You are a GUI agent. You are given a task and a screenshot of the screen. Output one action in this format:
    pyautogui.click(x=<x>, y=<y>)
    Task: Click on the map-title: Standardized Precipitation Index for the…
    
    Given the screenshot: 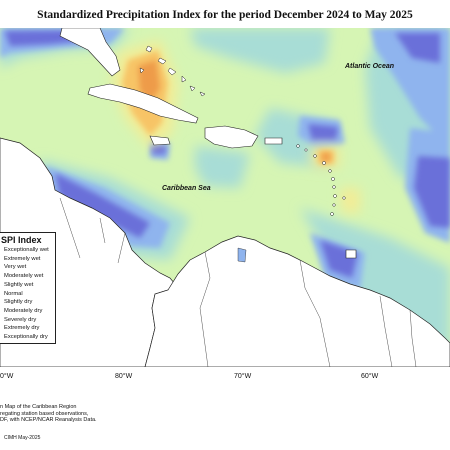 What is the action you would take?
    pyautogui.click(x=225, y=15)
    